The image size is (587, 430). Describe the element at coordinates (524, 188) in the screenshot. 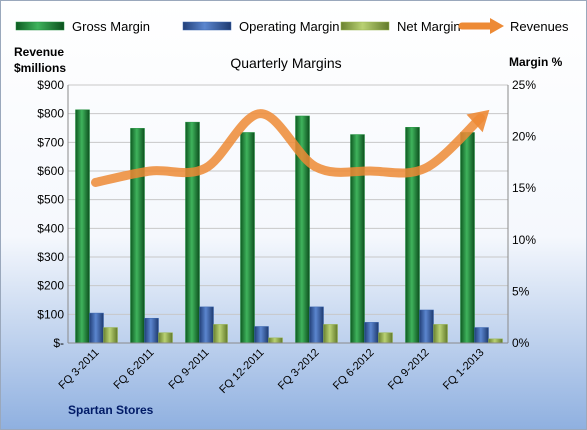

I see `right-tick-label: 15%` at that location.